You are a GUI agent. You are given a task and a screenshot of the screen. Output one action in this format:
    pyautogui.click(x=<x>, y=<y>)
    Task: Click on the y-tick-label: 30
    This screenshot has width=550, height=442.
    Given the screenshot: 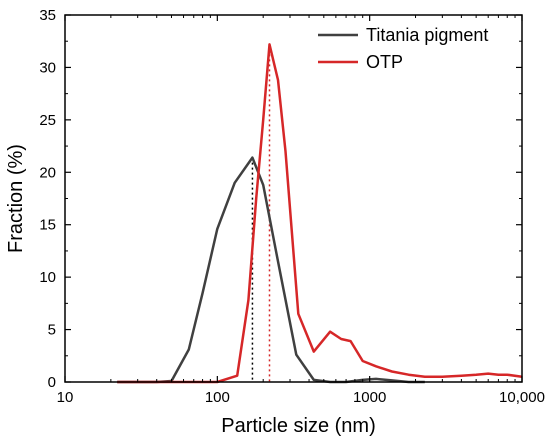 What is the action you would take?
    pyautogui.click(x=47, y=67)
    